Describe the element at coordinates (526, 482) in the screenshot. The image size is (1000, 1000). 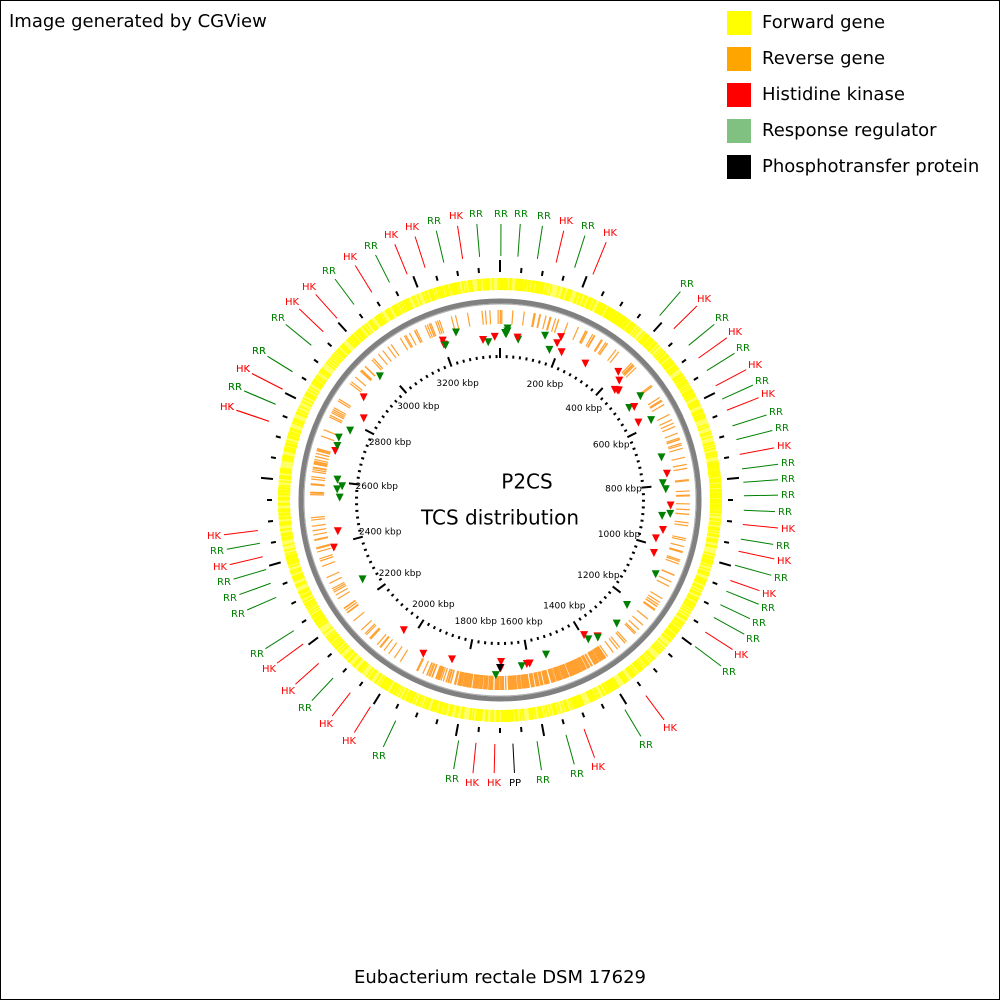
I see `center-title: P2CS` at that location.